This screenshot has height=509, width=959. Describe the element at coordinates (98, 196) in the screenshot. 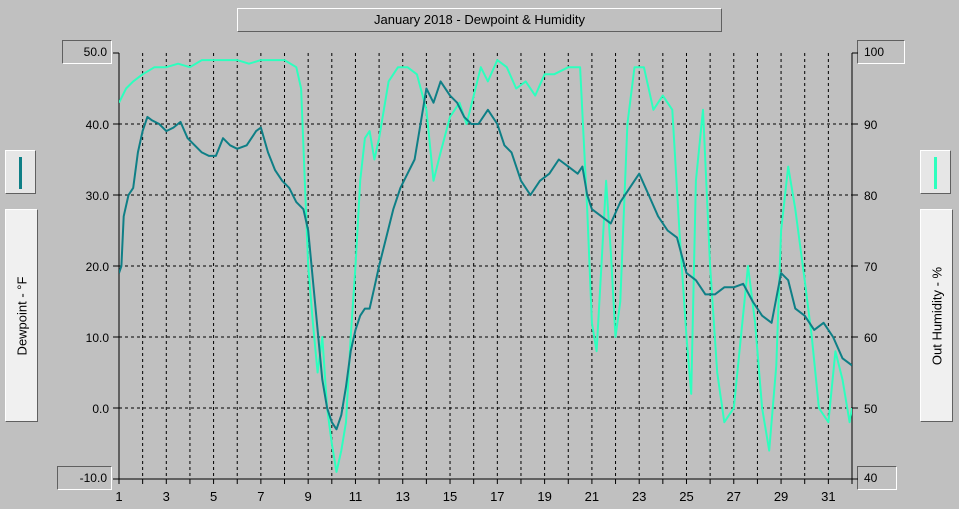

I see `left-tick-label: 30.0` at that location.